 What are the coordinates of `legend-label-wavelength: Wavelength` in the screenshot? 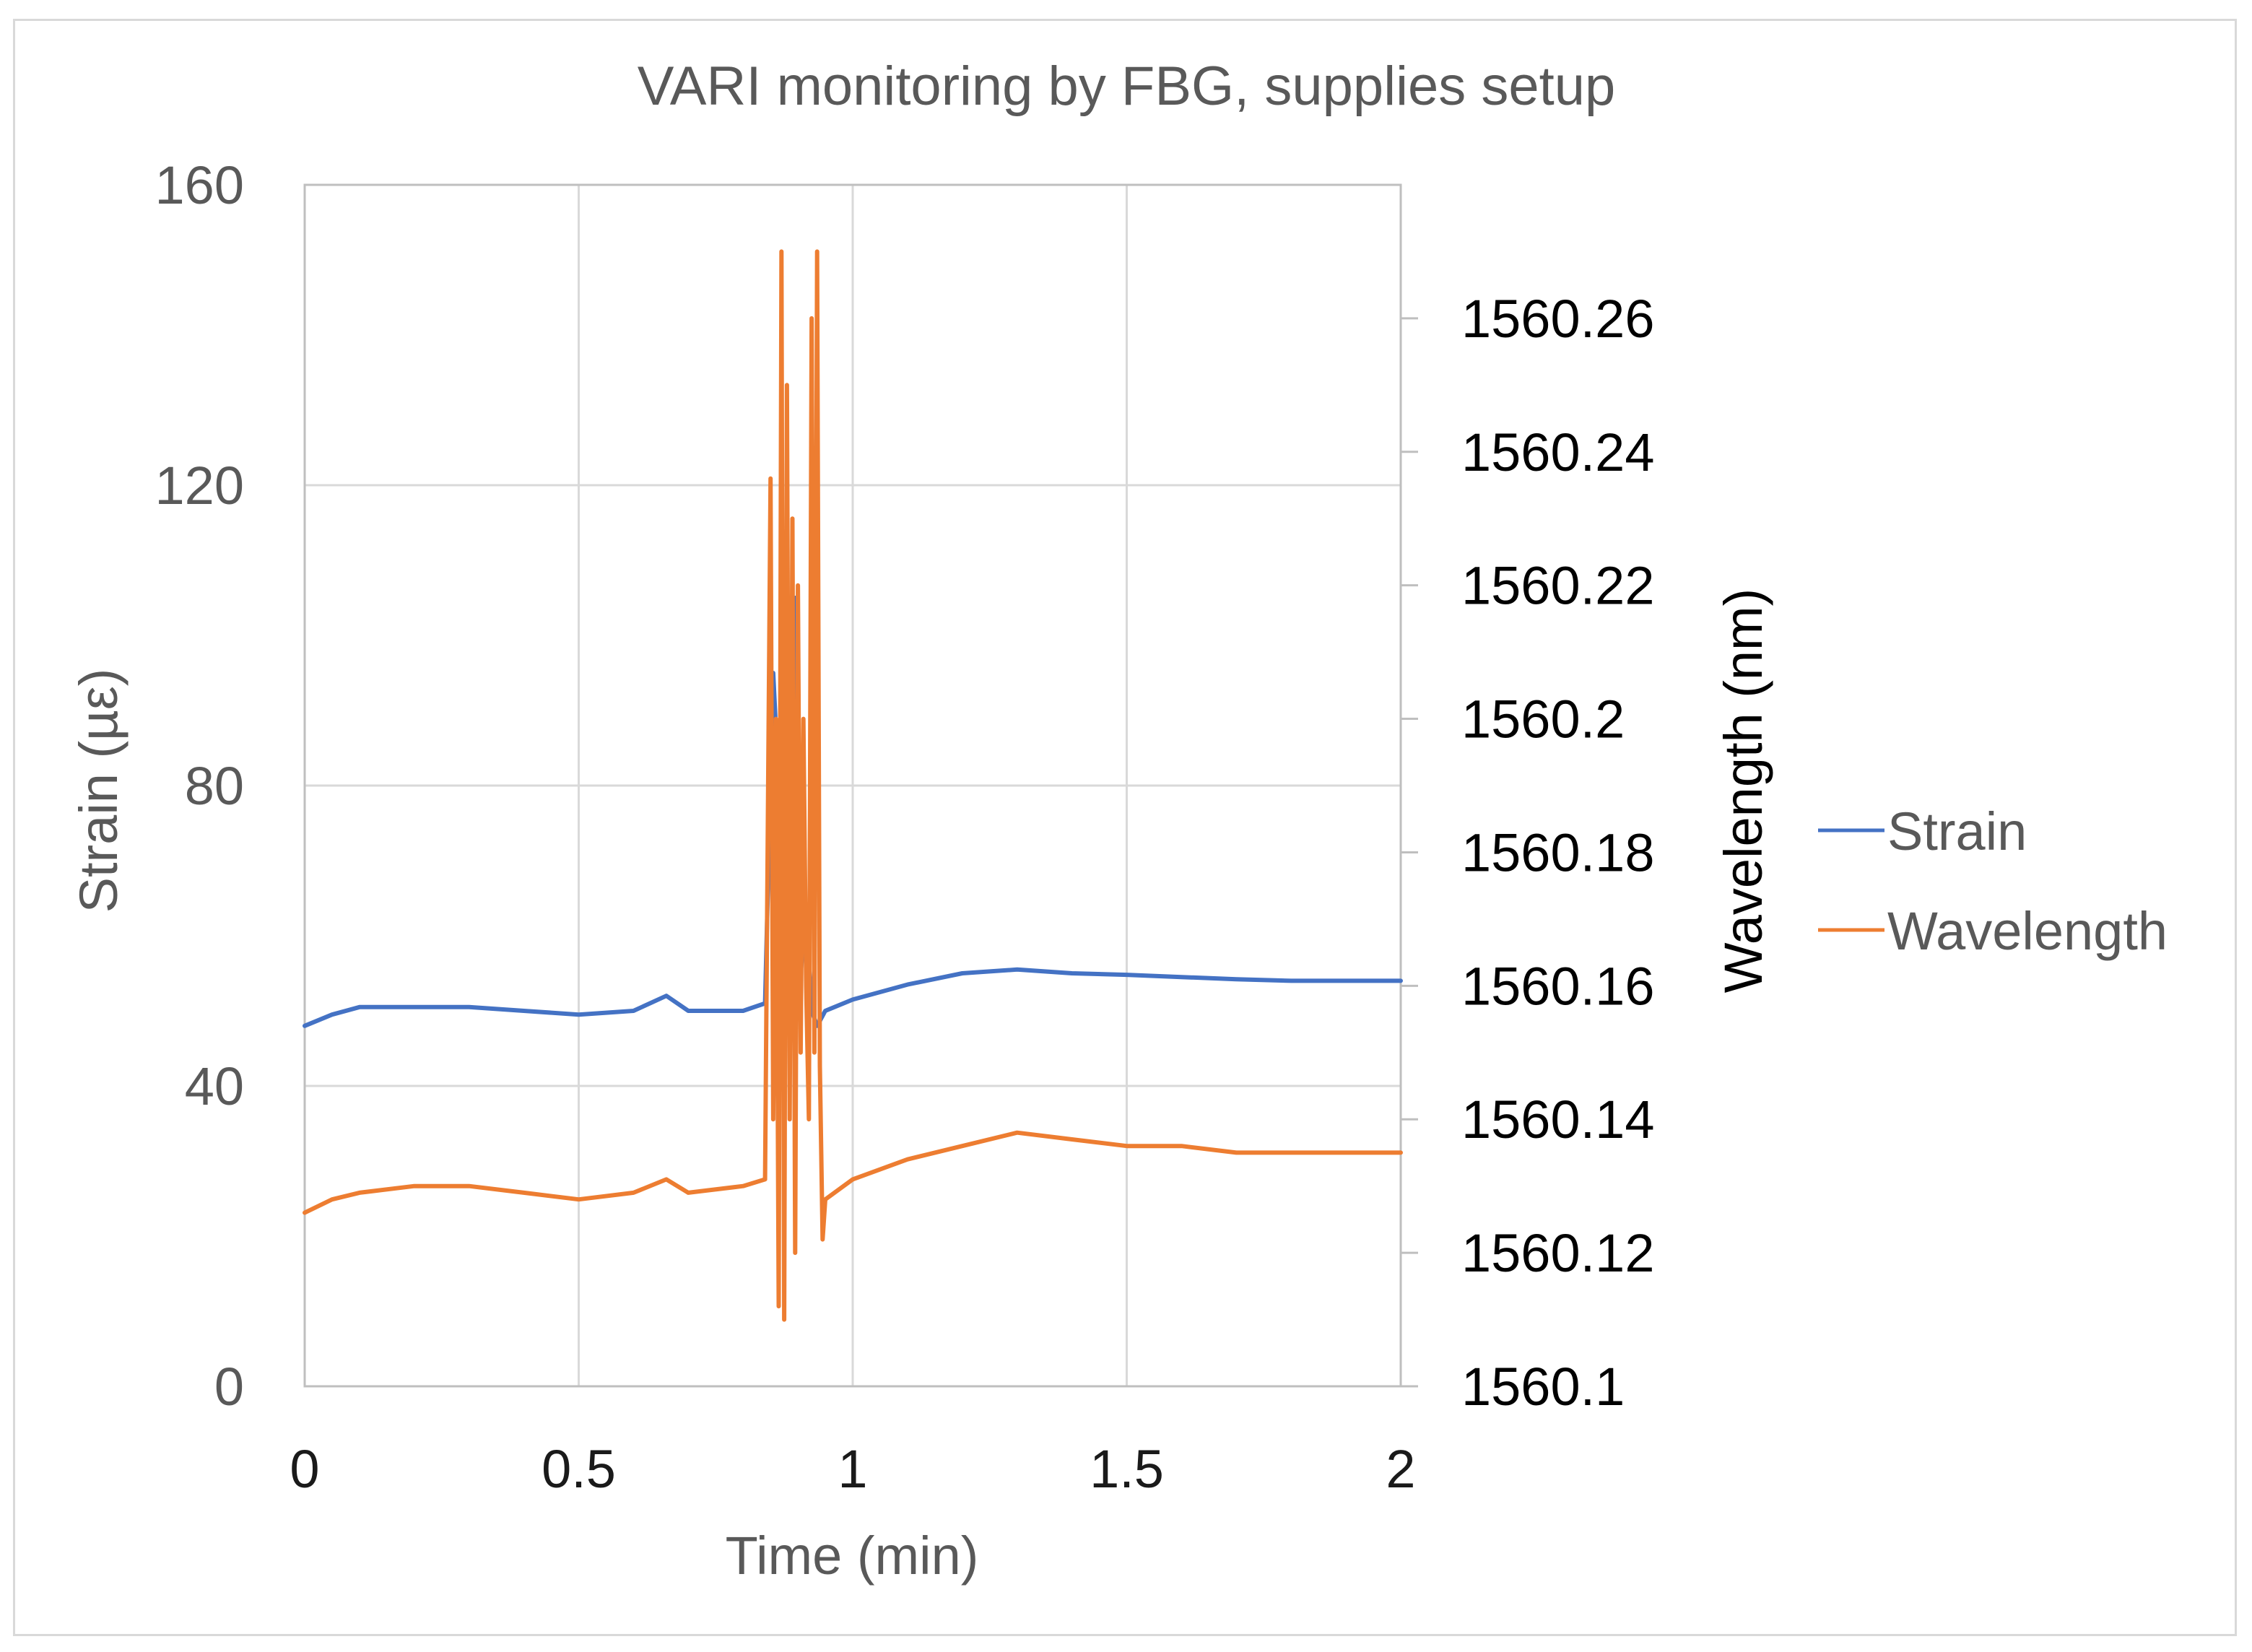 It's located at (2027, 931).